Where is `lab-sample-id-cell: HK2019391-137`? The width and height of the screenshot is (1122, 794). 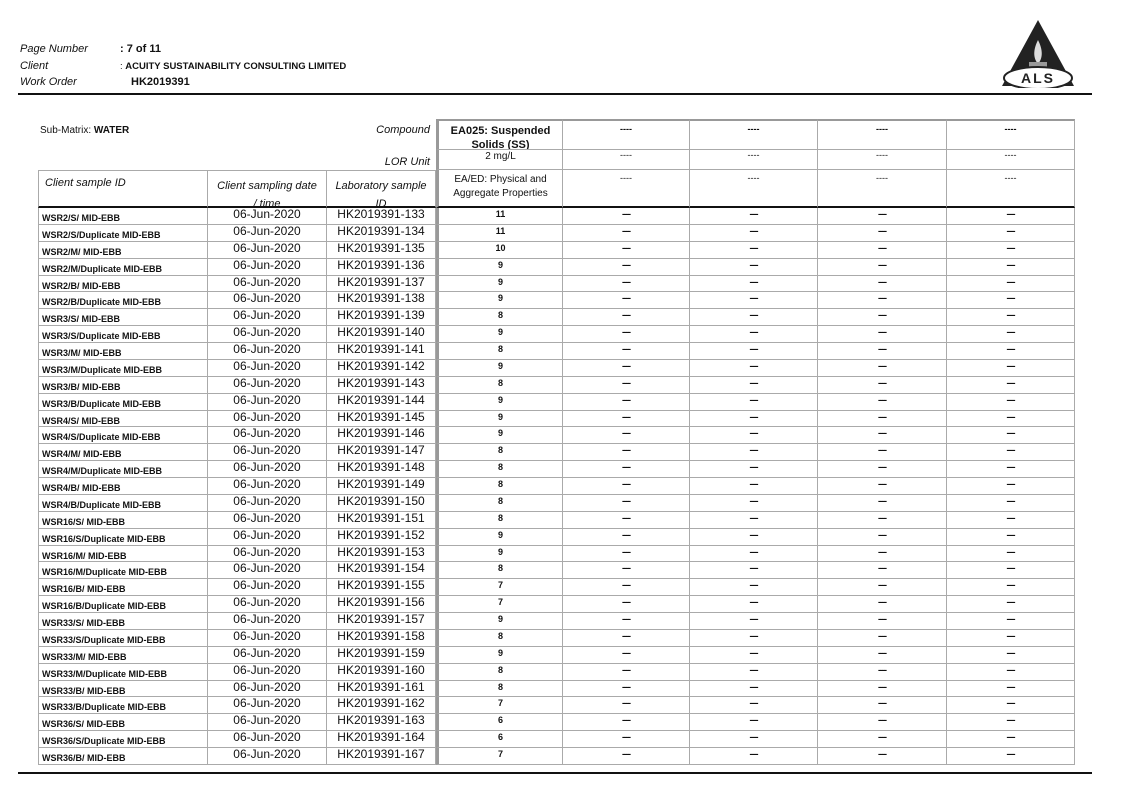 lab-sample-id-cell: HK2019391-137 is located at coordinates (381, 284).